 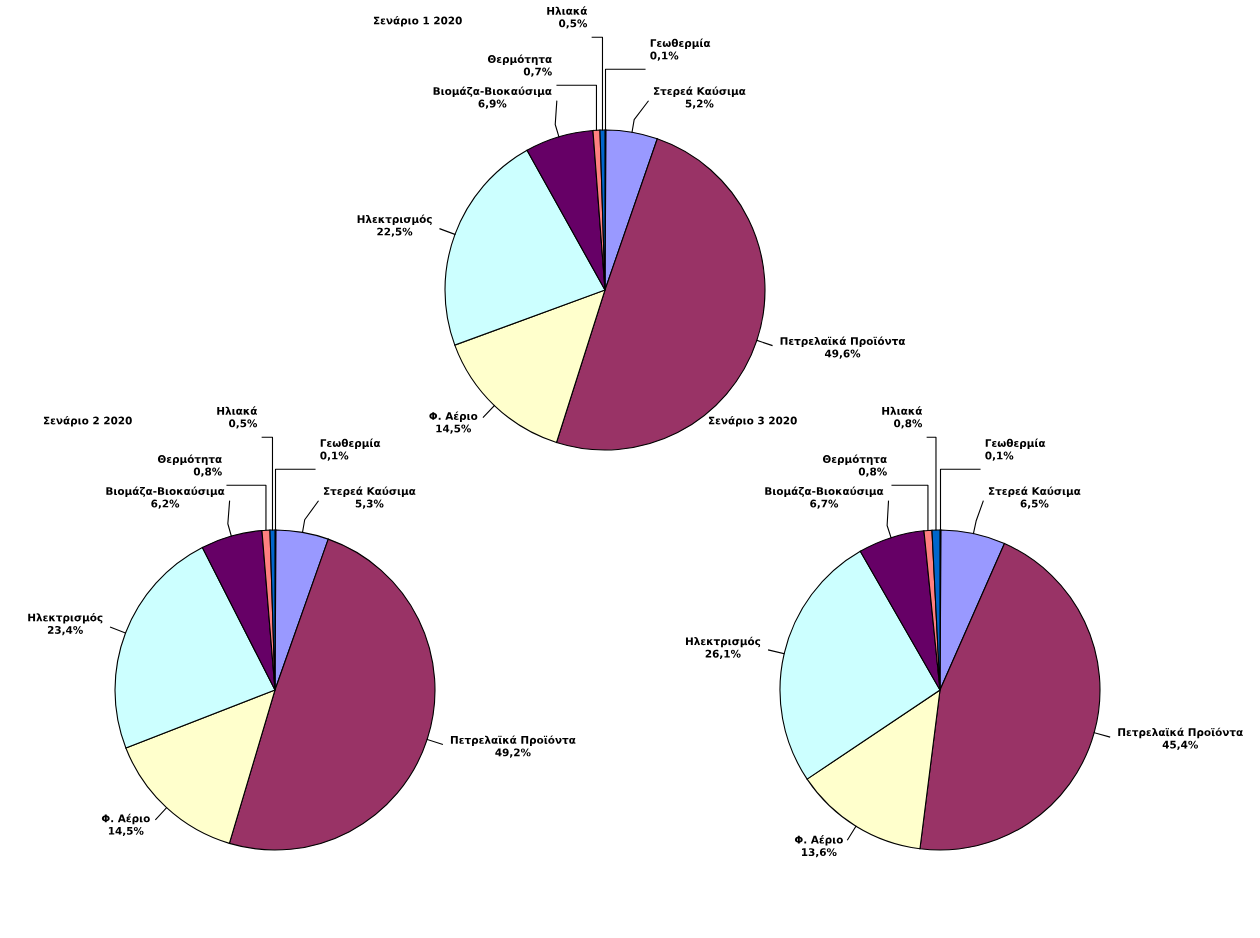 I want to click on data-label: 26,1%, so click(x=723, y=654).